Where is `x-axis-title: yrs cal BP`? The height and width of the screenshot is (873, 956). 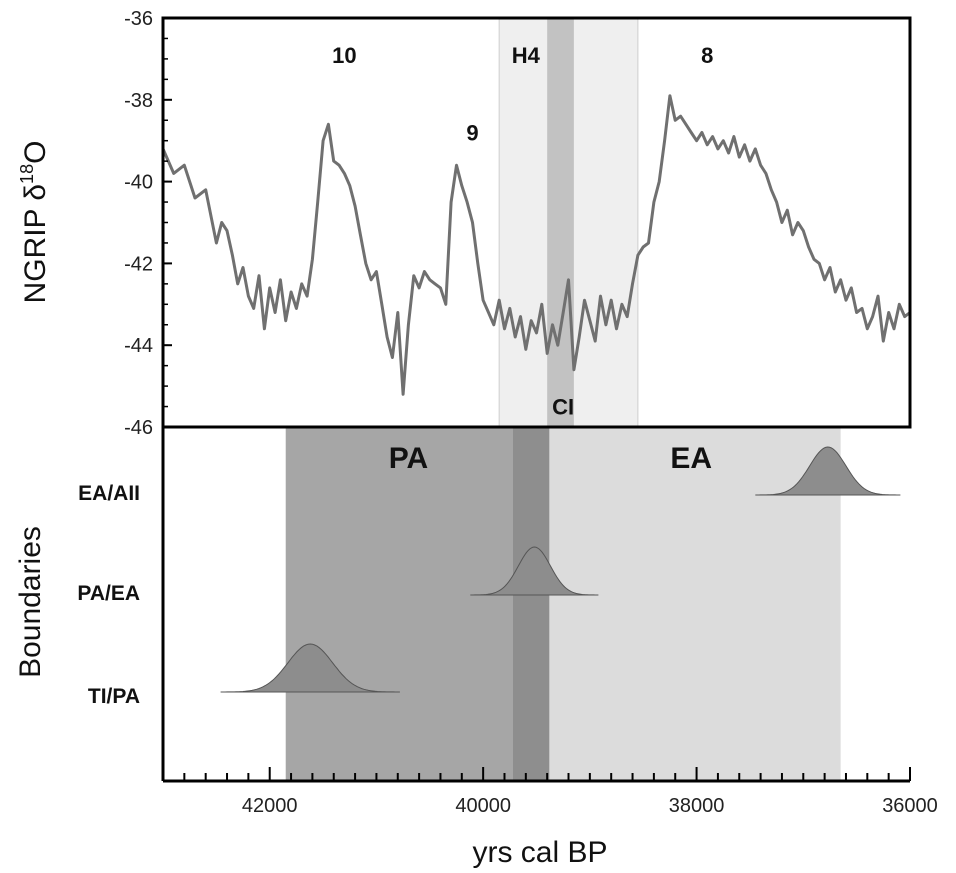
x-axis-title: yrs cal BP is located at coordinates (539, 852).